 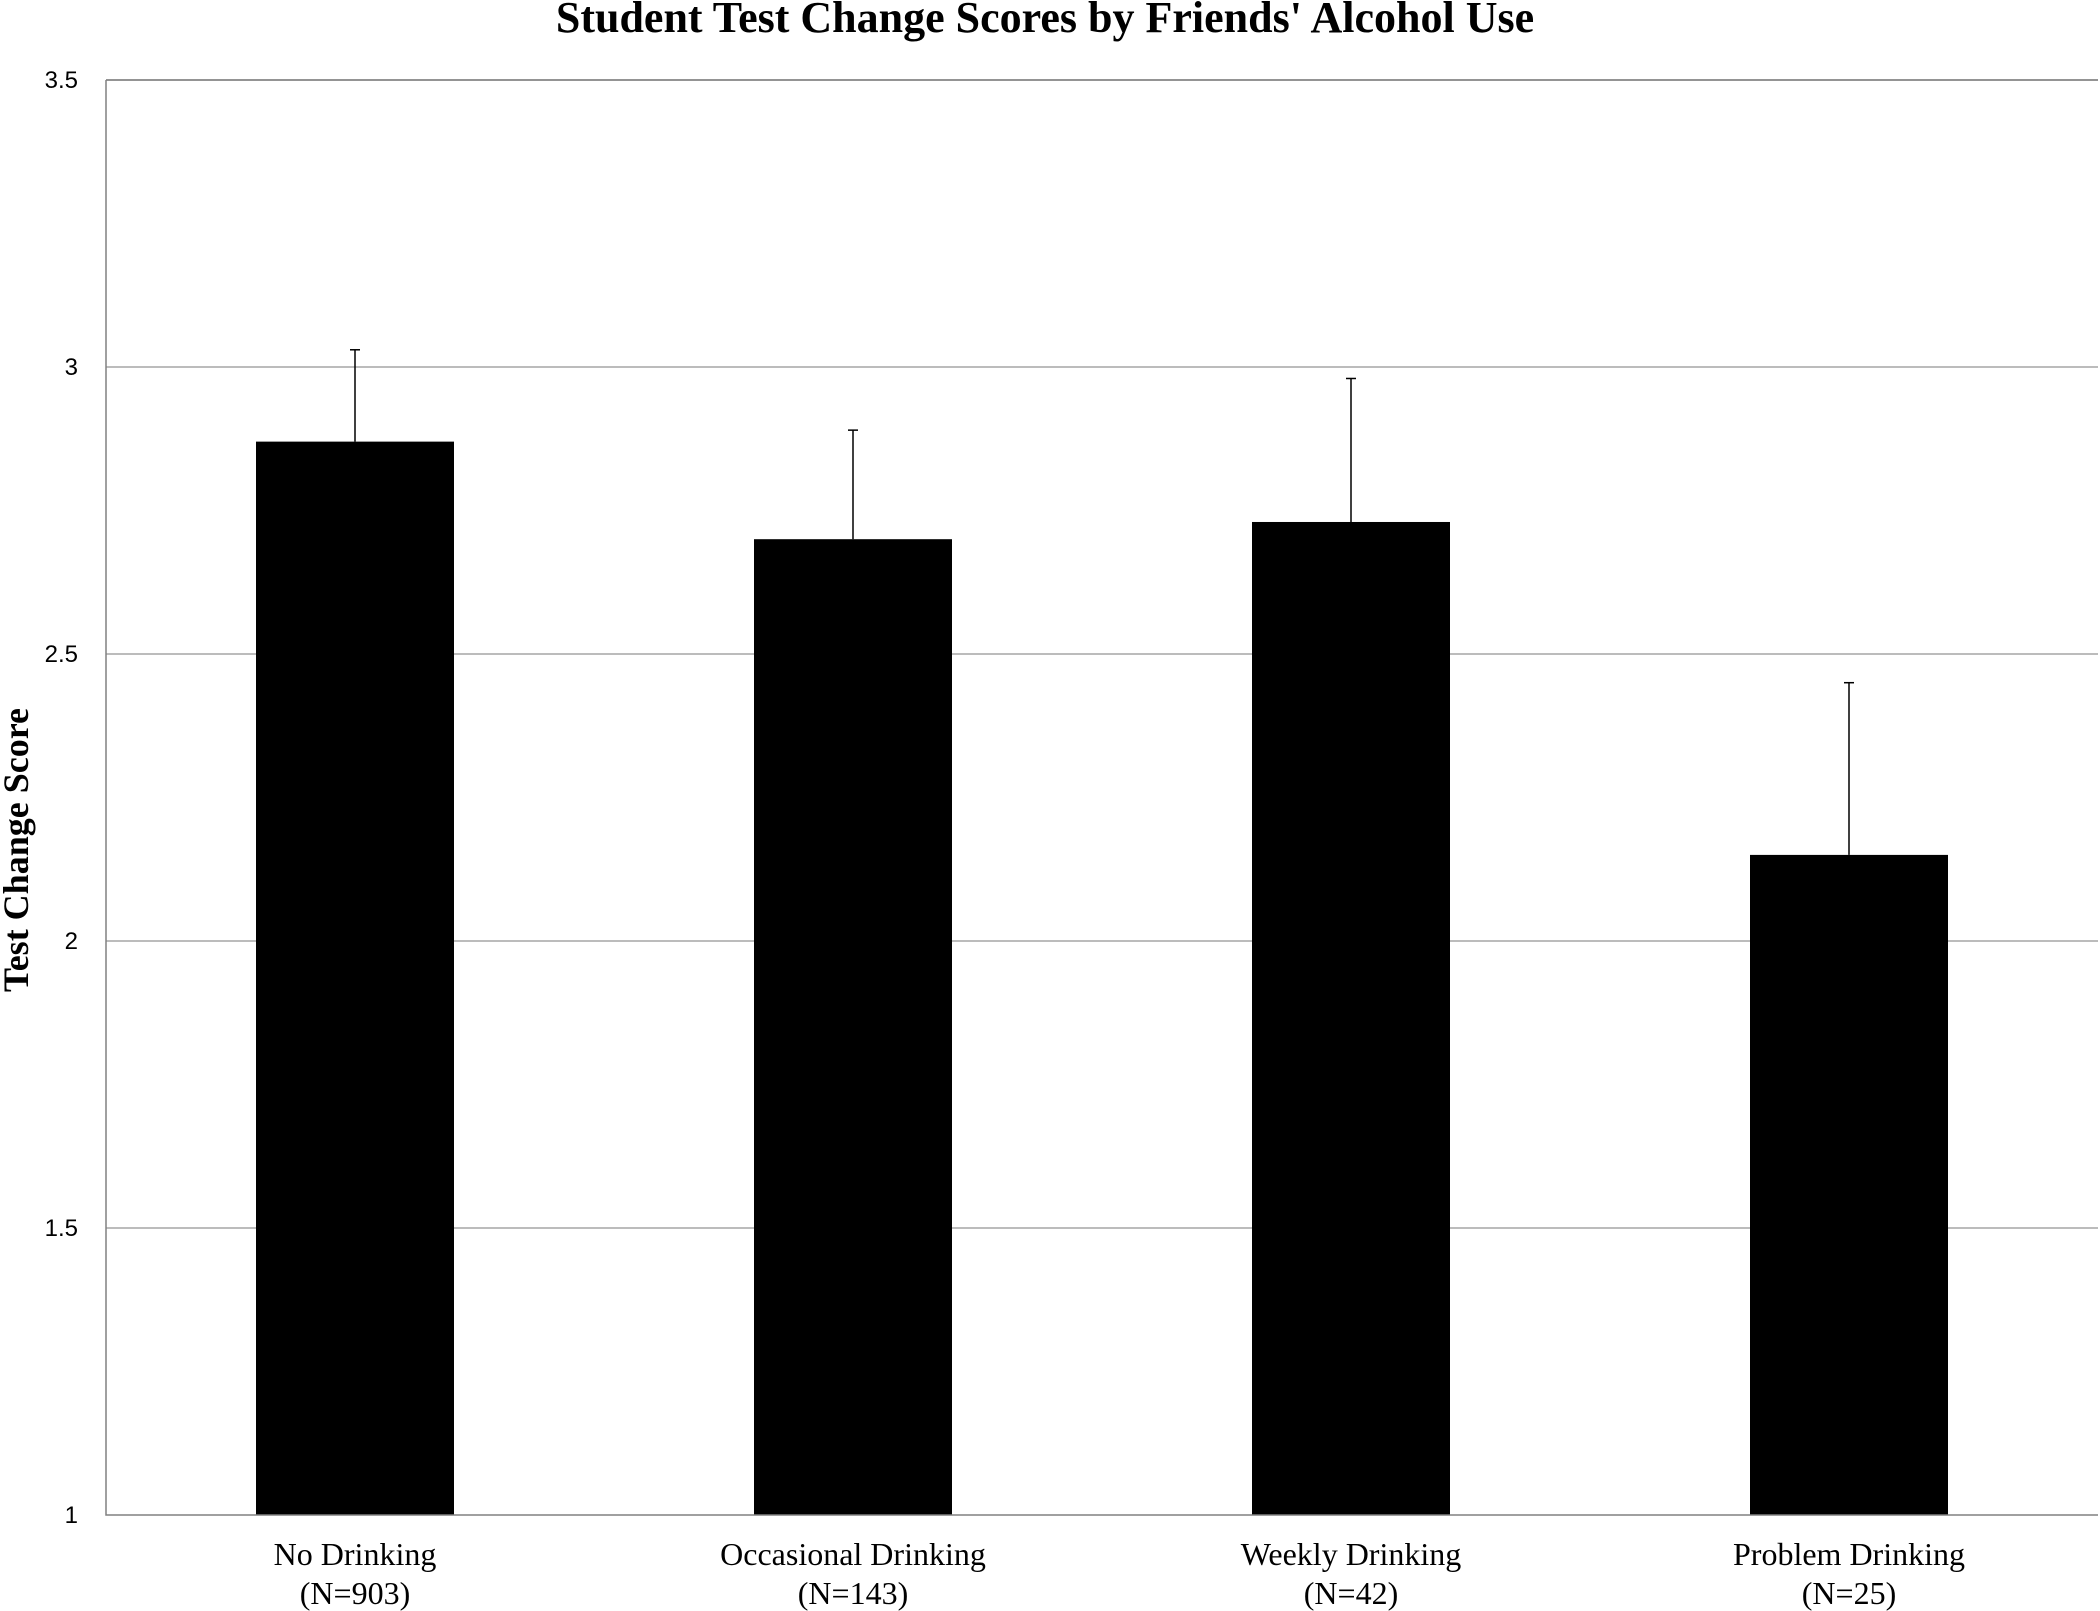 I want to click on y-tick-labels: 1 1.5 2 2.5 3 3.5, so click(x=61, y=798).